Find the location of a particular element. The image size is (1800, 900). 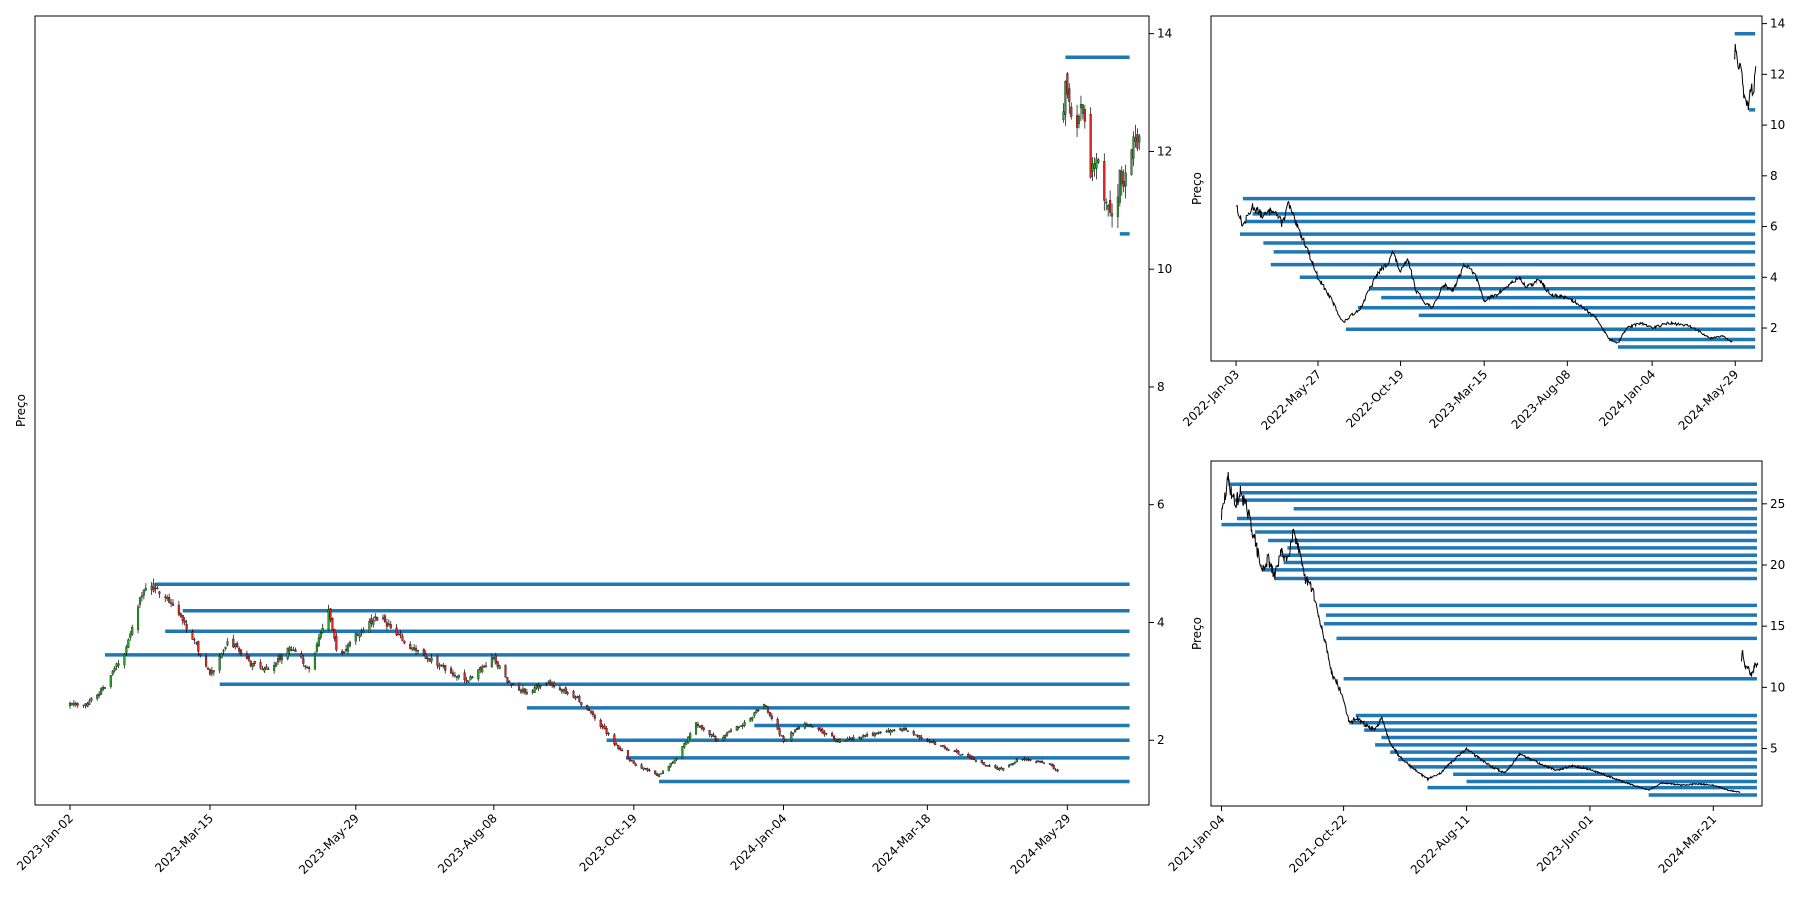

candlestick-series is located at coordinates (563, 678).